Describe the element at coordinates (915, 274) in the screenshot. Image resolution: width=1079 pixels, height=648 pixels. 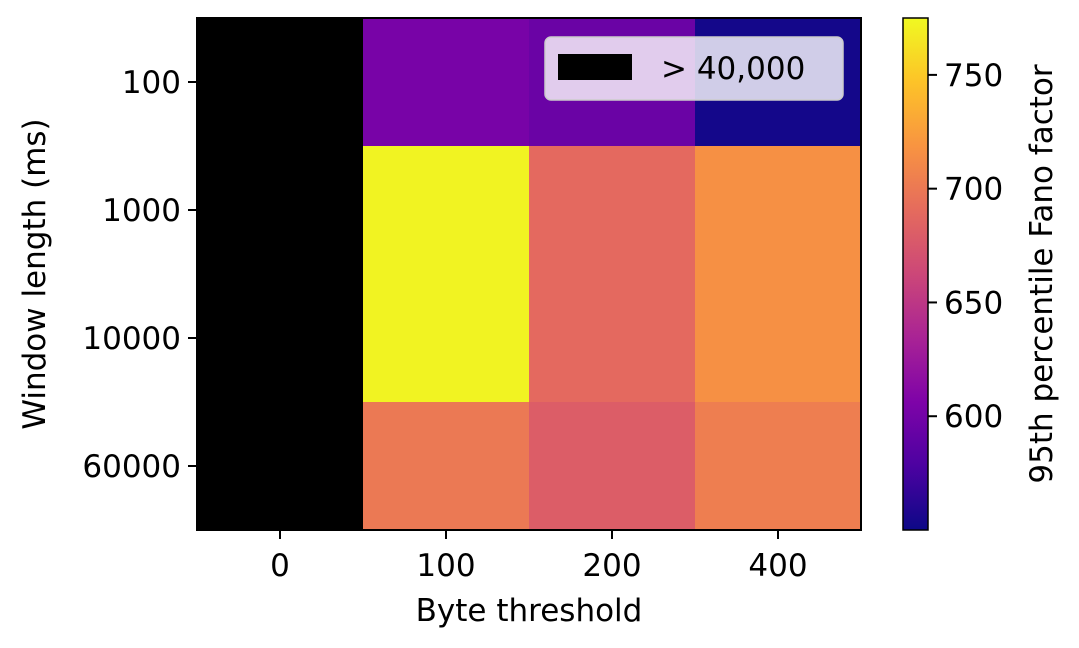
I see `colorbar-gradient` at that location.